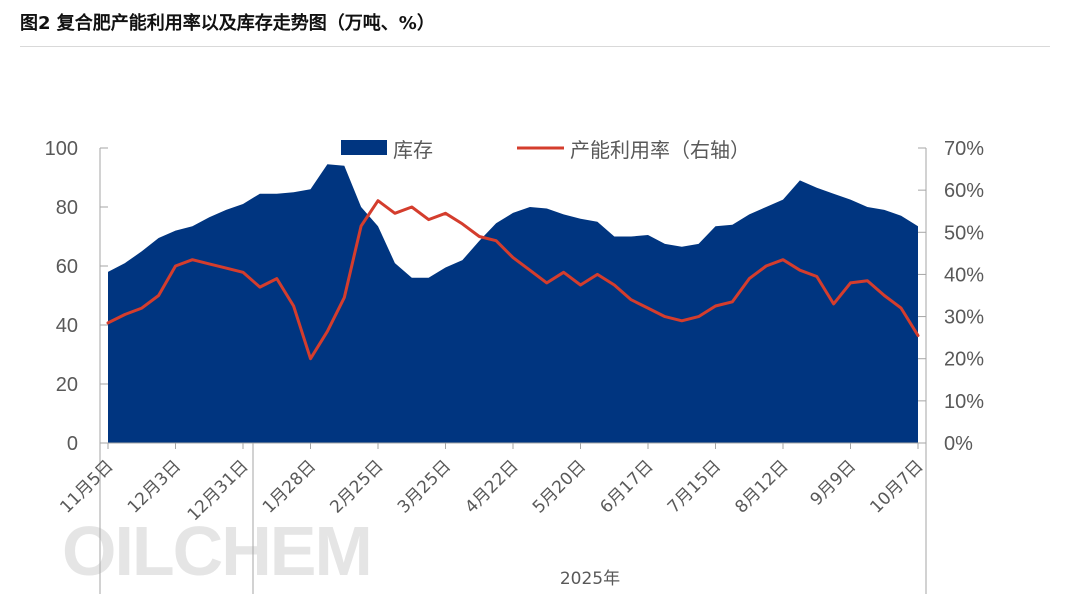  What do you see at coordinates (964, 318) in the screenshot?
I see `right-tick-label: 30%` at bounding box center [964, 318].